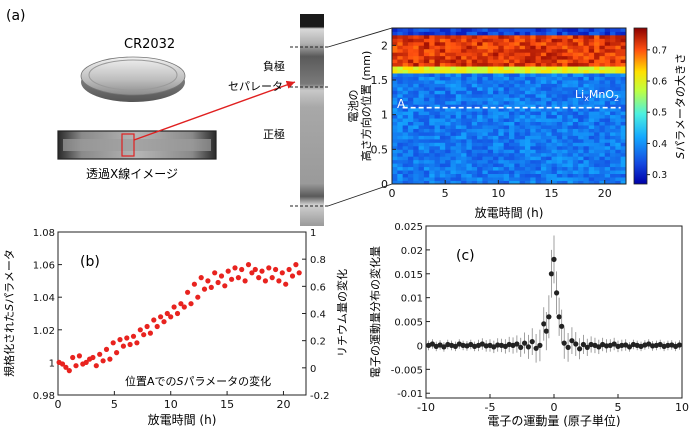  What do you see at coordinates (384, 115) in the screenshot?
I see `heatmap-ytick-label: 1` at bounding box center [384, 115].